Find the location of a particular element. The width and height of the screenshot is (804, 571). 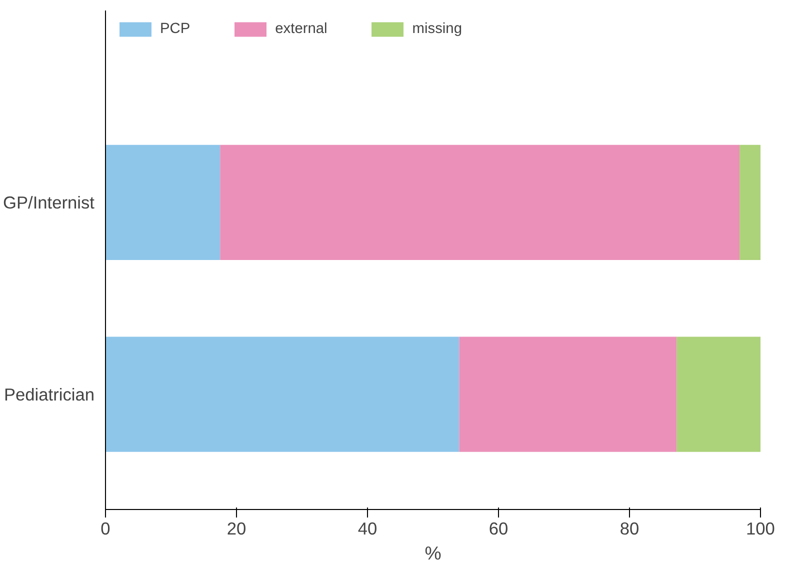

legend-label: PCP is located at coordinates (175, 29).